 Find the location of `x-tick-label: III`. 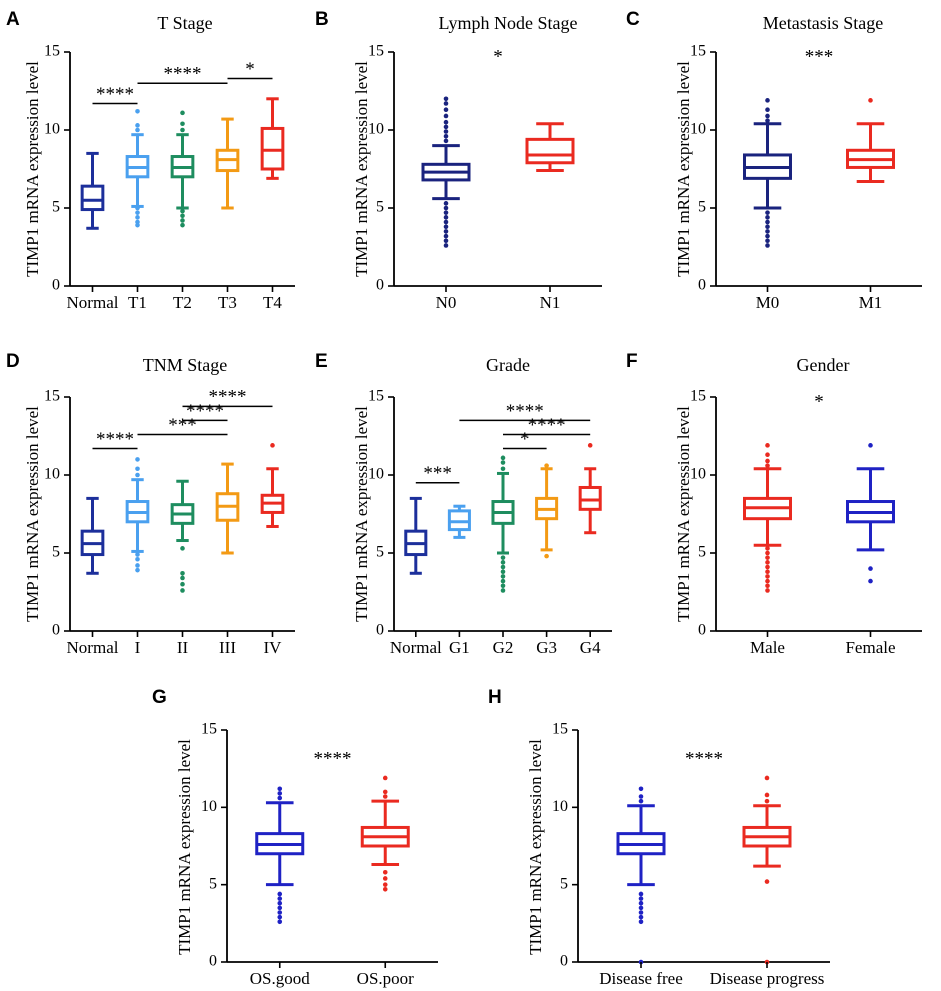

x-tick-label: III is located at coordinates (227, 647).